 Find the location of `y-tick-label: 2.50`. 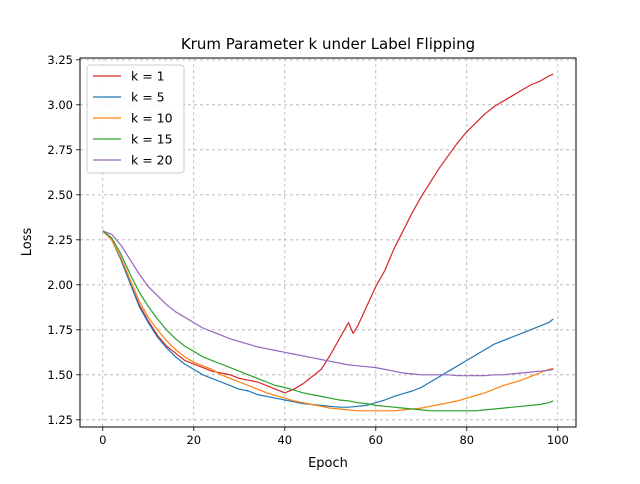

y-tick-label: 2.50 is located at coordinates (60, 195).